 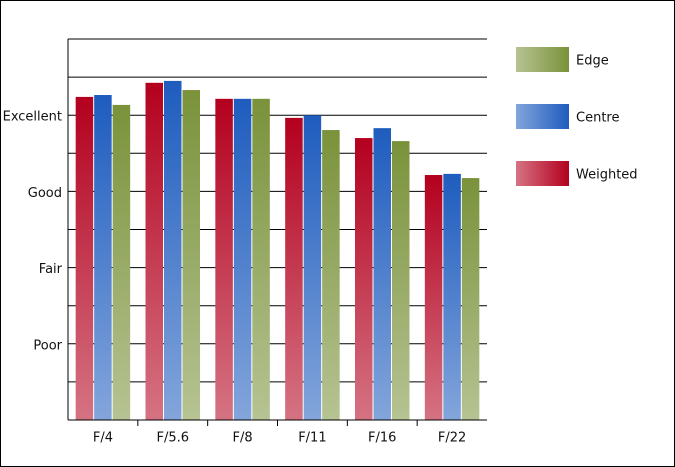 What do you see at coordinates (597, 118) in the screenshot?
I see `legend-label: Centre` at bounding box center [597, 118].